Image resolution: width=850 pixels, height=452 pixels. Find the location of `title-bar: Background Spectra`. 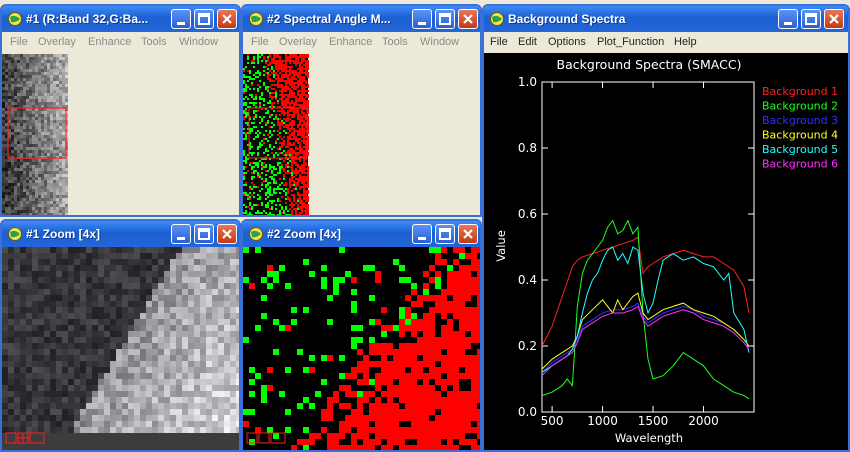

title-bar: Background Spectra is located at coordinates (666, 19).